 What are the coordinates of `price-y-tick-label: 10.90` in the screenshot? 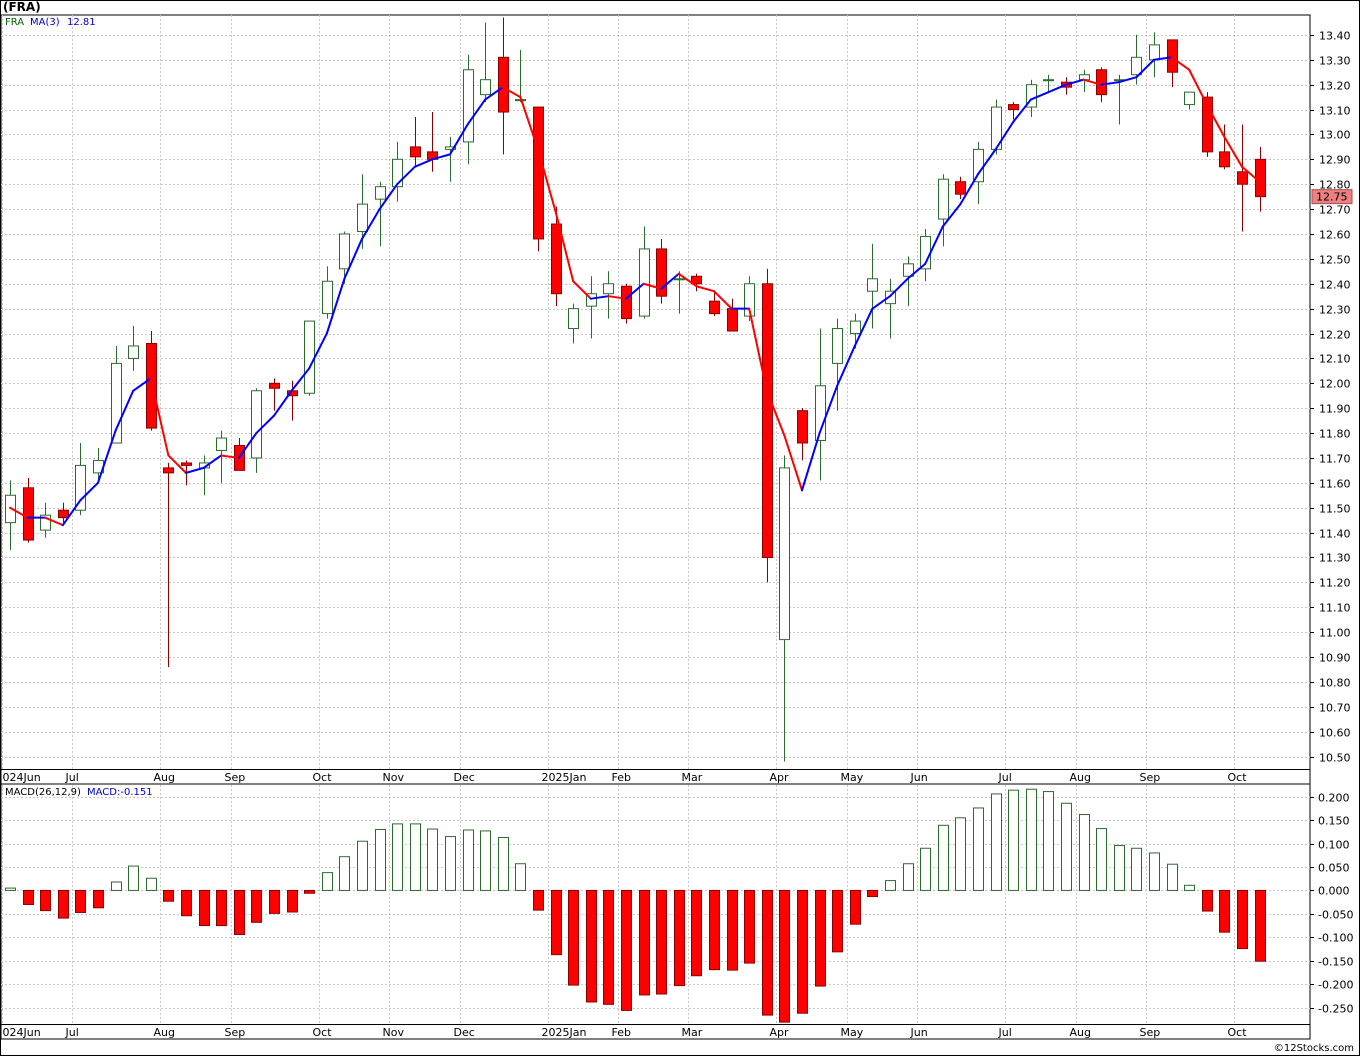 It's located at (1335, 658).